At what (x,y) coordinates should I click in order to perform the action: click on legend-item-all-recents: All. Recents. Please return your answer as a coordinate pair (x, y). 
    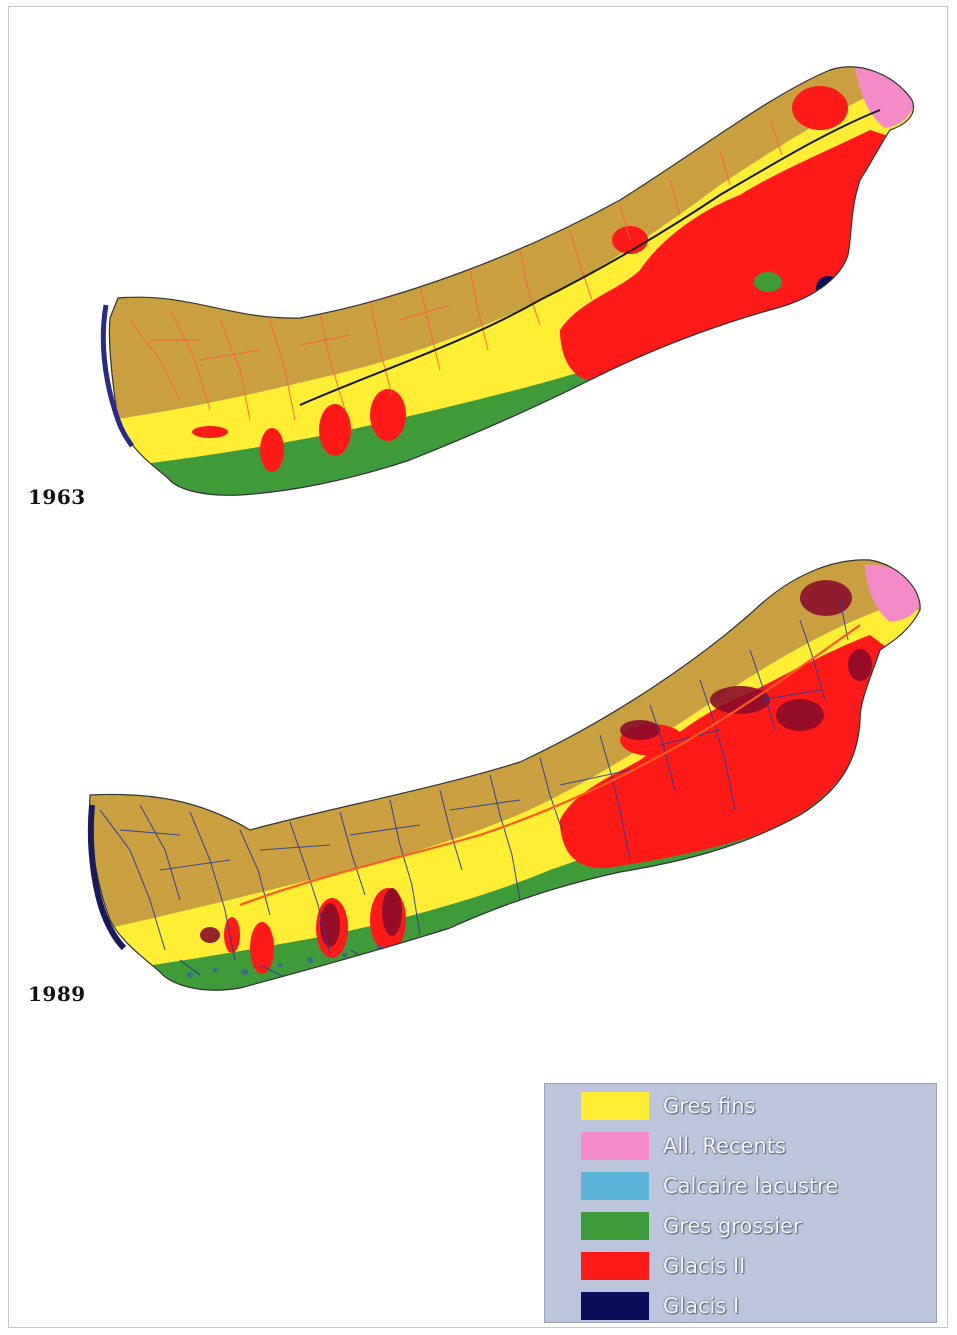
    Looking at the image, I should click on (683, 1146).